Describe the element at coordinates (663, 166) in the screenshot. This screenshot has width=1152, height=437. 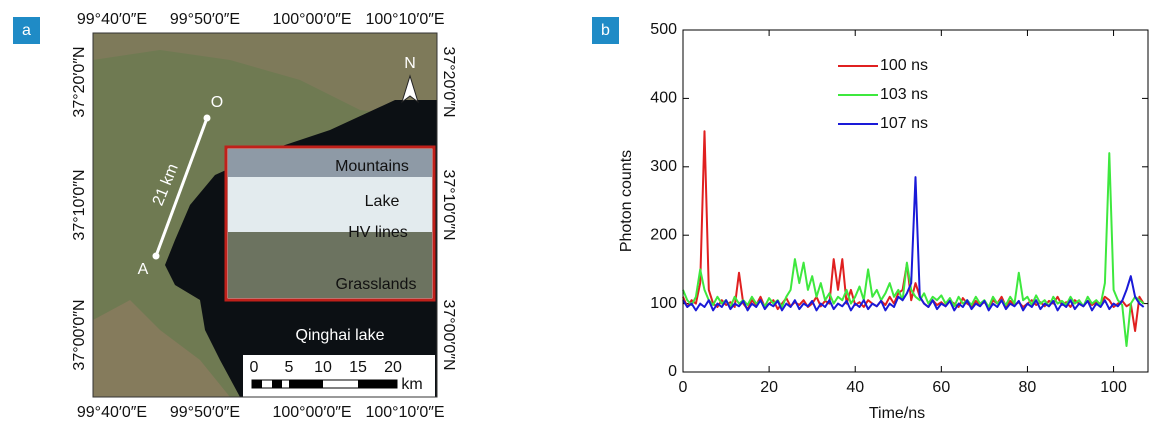
I see `y-tick-label: 300` at that location.